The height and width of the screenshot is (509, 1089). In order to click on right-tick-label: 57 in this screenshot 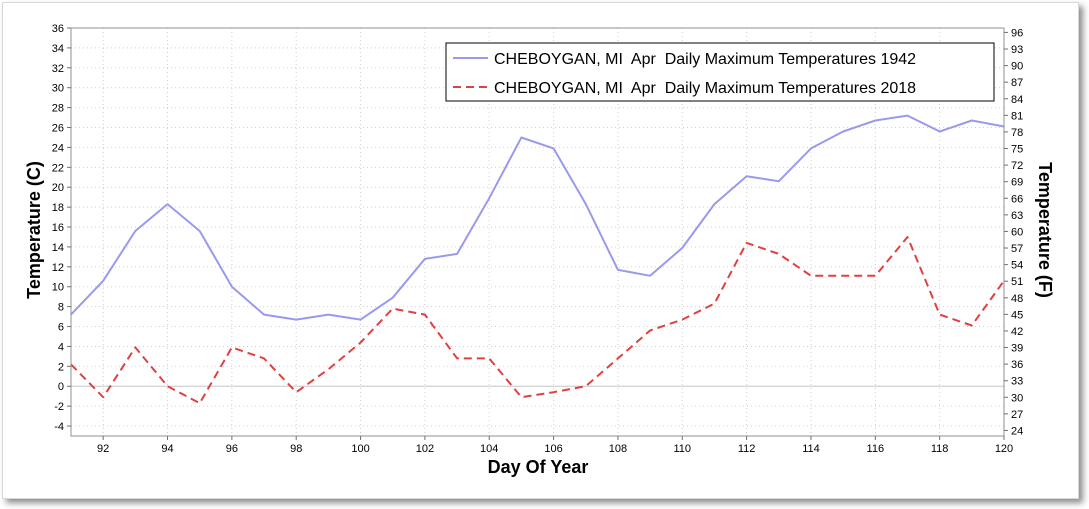, I will do `click(1017, 249)`.